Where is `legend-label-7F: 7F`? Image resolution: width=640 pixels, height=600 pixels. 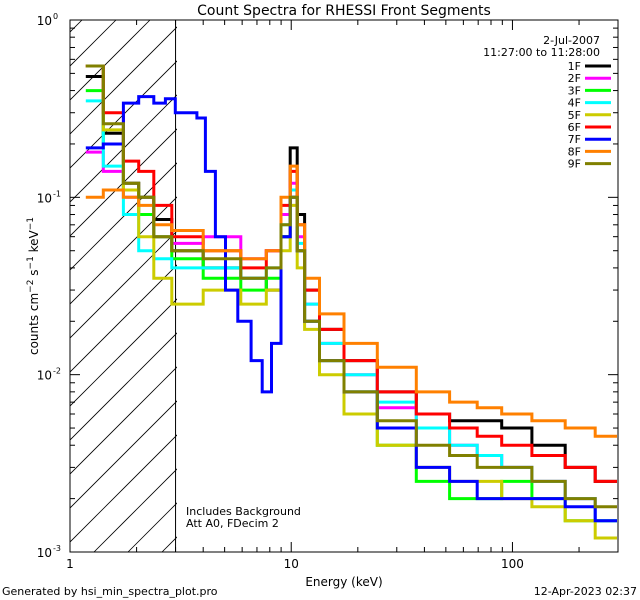
legend-label-7F: 7F is located at coordinates (574, 139).